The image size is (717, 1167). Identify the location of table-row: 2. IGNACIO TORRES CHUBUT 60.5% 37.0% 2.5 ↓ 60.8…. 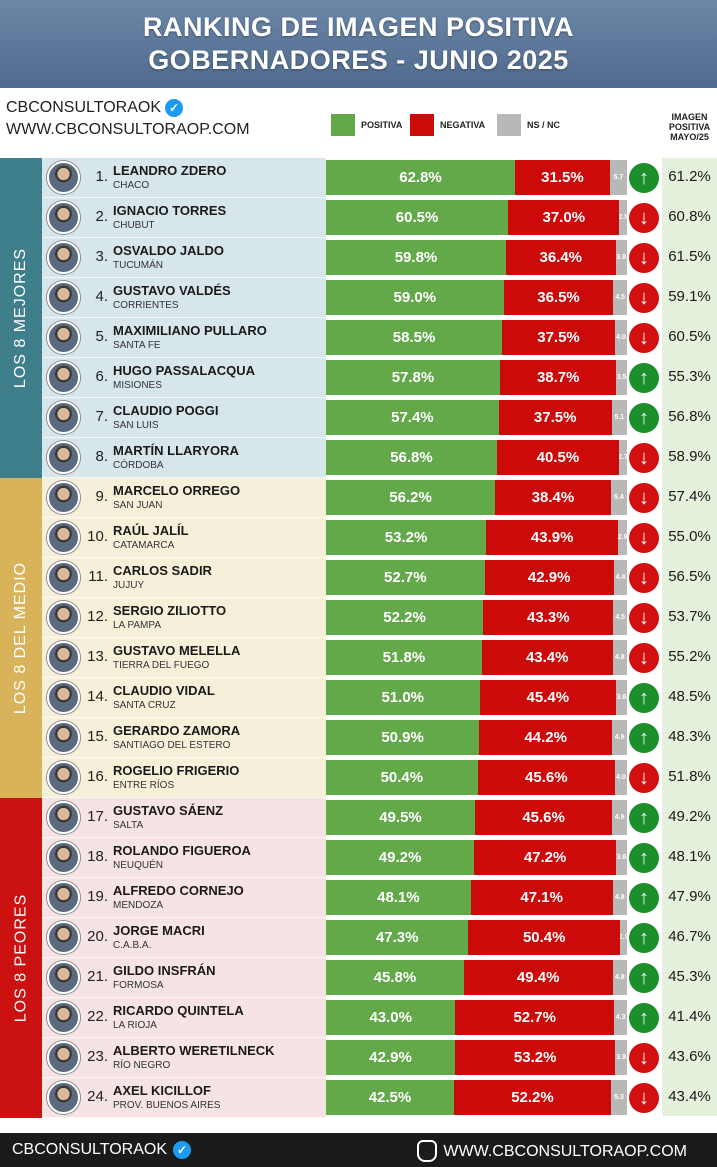
(358, 218).